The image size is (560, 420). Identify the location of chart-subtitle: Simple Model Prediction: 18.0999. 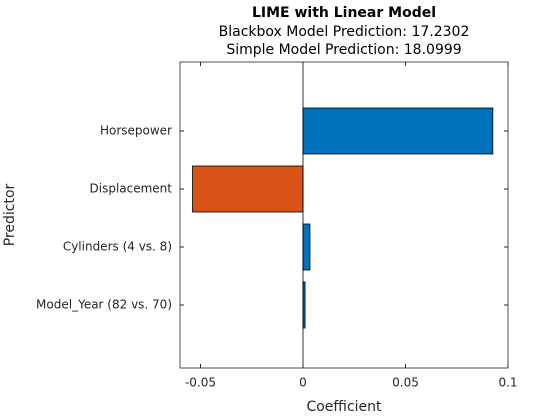
(343, 50).